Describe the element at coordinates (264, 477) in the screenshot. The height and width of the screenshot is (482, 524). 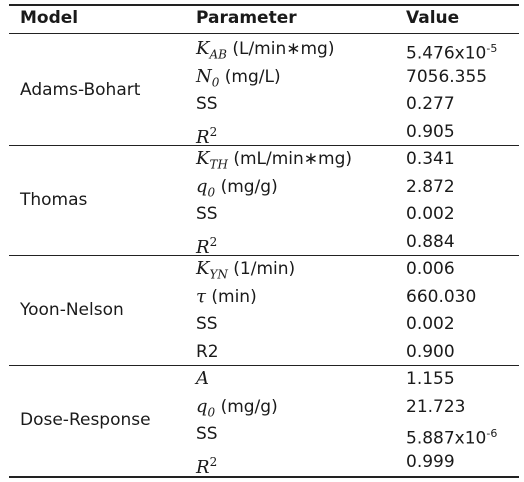
I see `table-bottom-rule` at that location.